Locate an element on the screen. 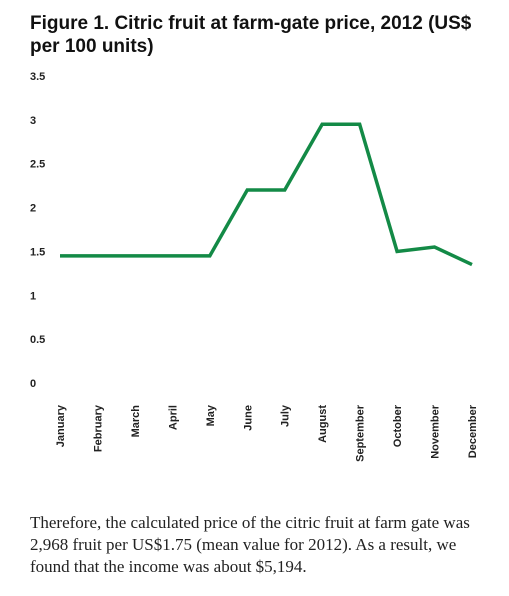 The width and height of the screenshot is (509, 596). y-tick-label: 3.5 is located at coordinates (37, 77).